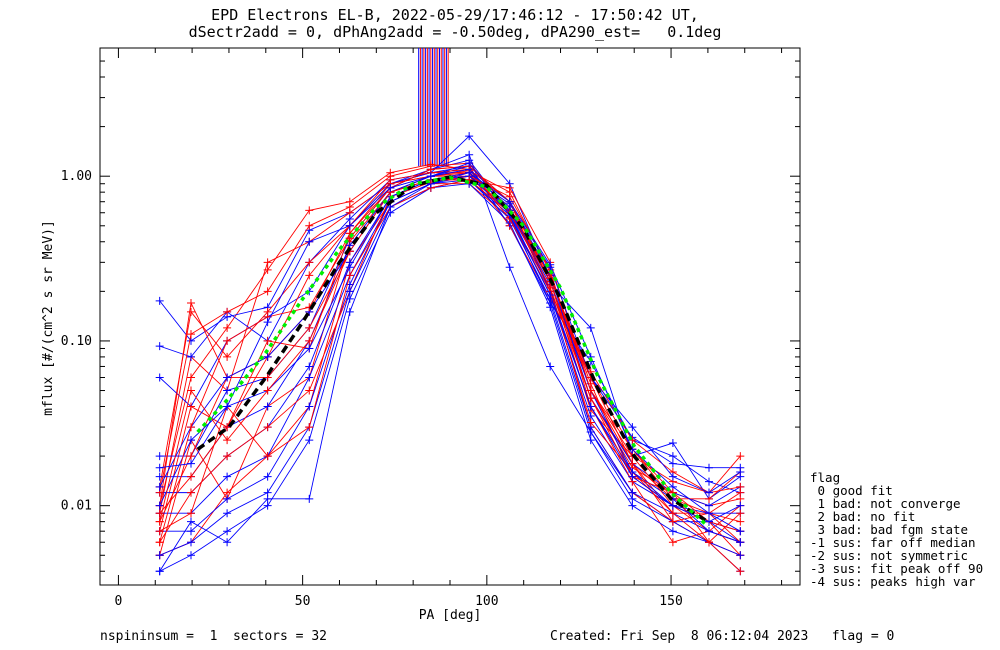 The height and width of the screenshot is (650, 1000). What do you see at coordinates (119, 601) in the screenshot?
I see `x-tick-label: 0` at bounding box center [119, 601].